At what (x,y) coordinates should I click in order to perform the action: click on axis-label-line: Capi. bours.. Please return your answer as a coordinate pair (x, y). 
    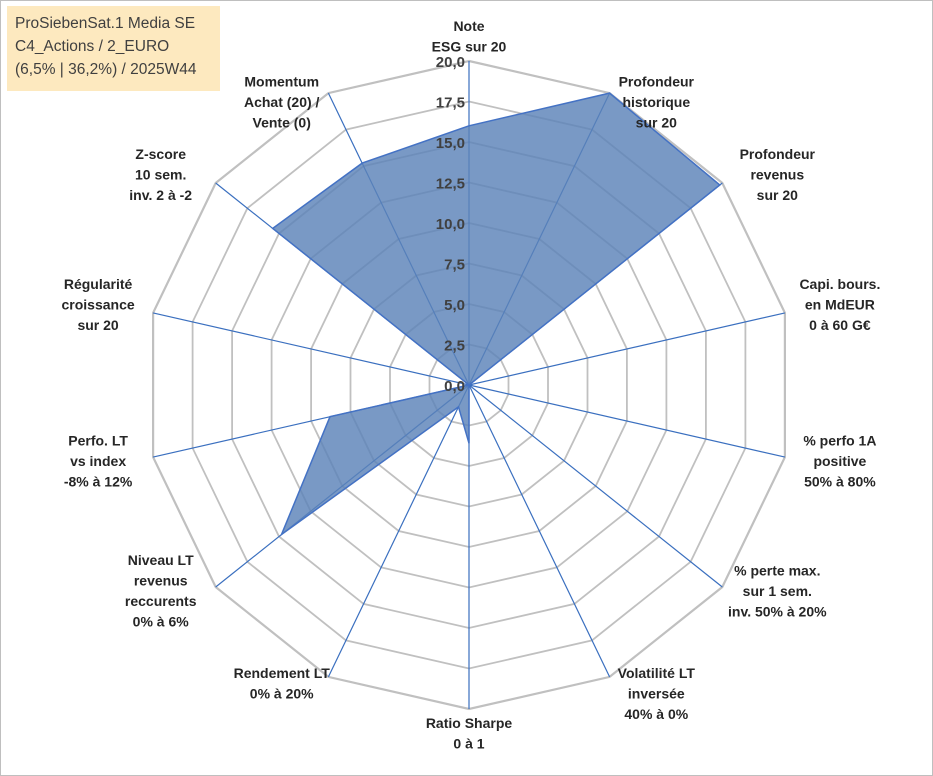
    Looking at the image, I should click on (839, 284).